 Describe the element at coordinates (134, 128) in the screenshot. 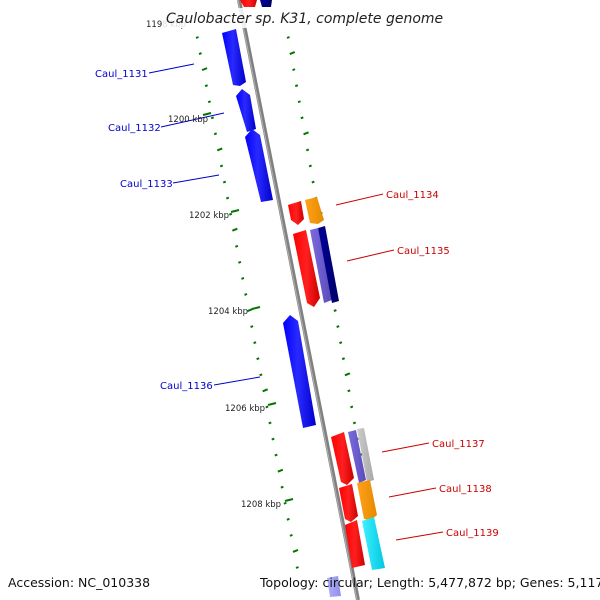

I see `gene-label-caul-1132: Caul_1132` at that location.